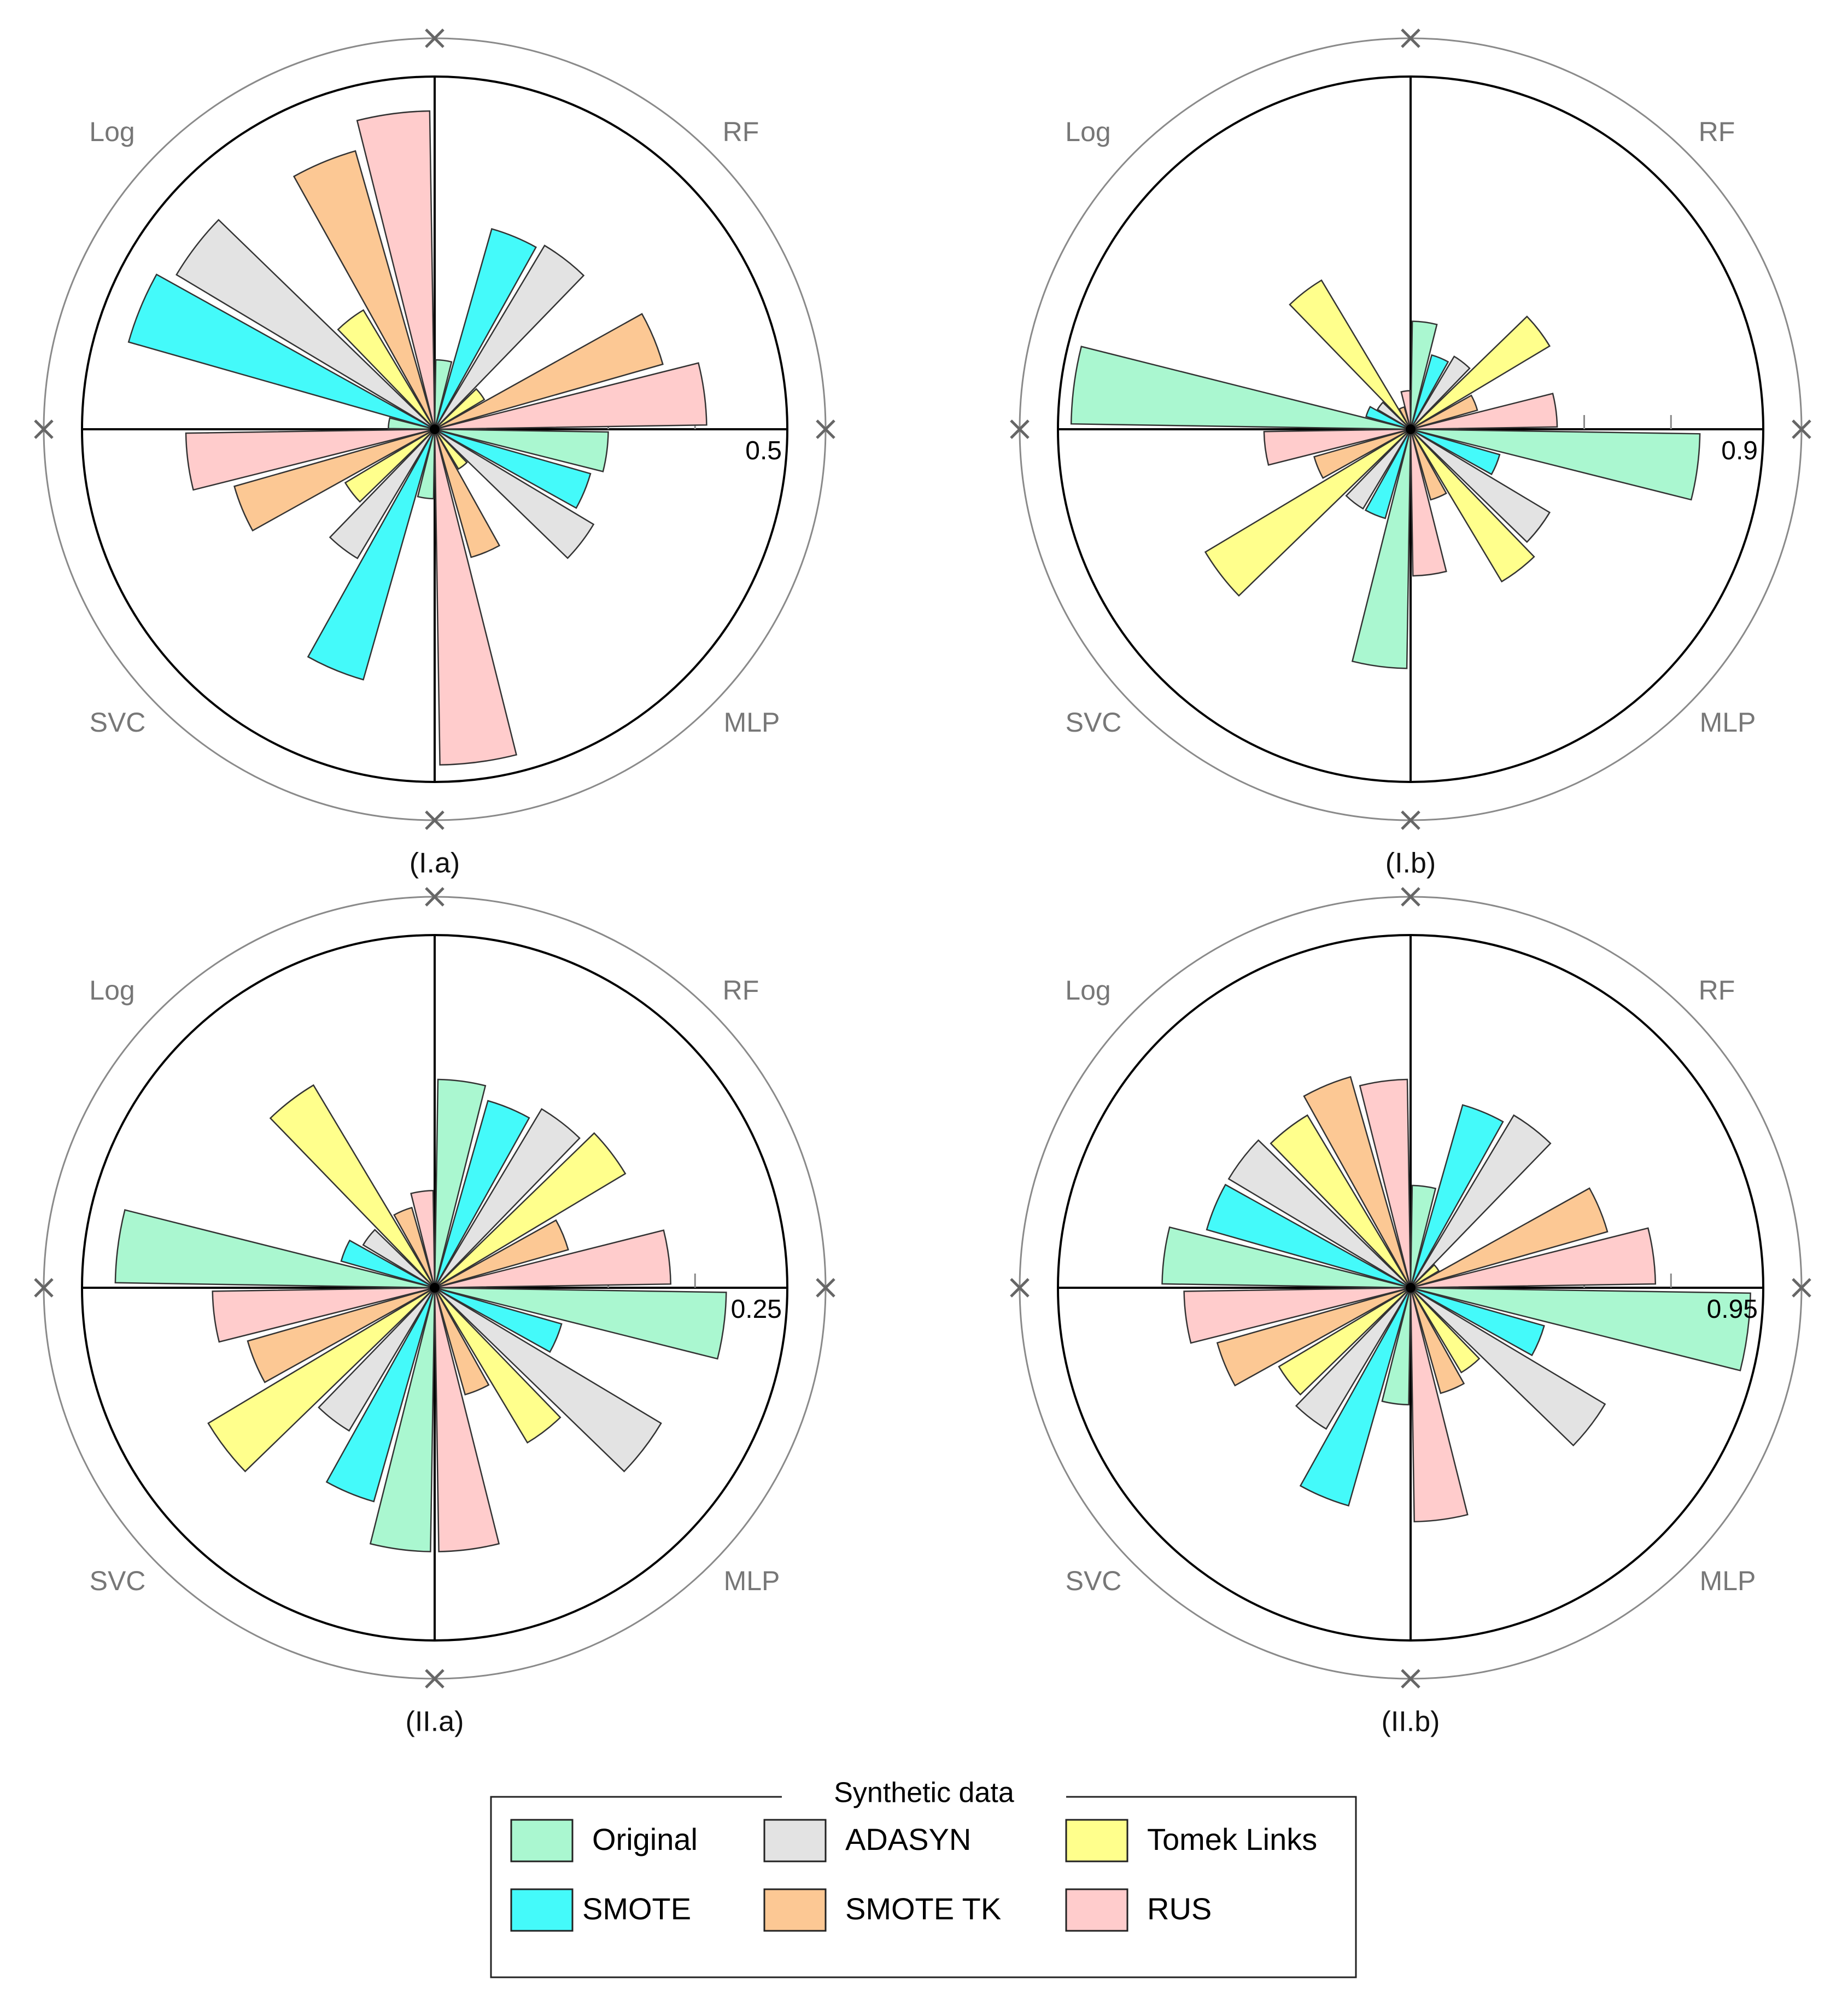 The width and height of the screenshot is (1848, 2003). What do you see at coordinates (795, 1910) in the screenshot?
I see `legend-swatch` at bounding box center [795, 1910].